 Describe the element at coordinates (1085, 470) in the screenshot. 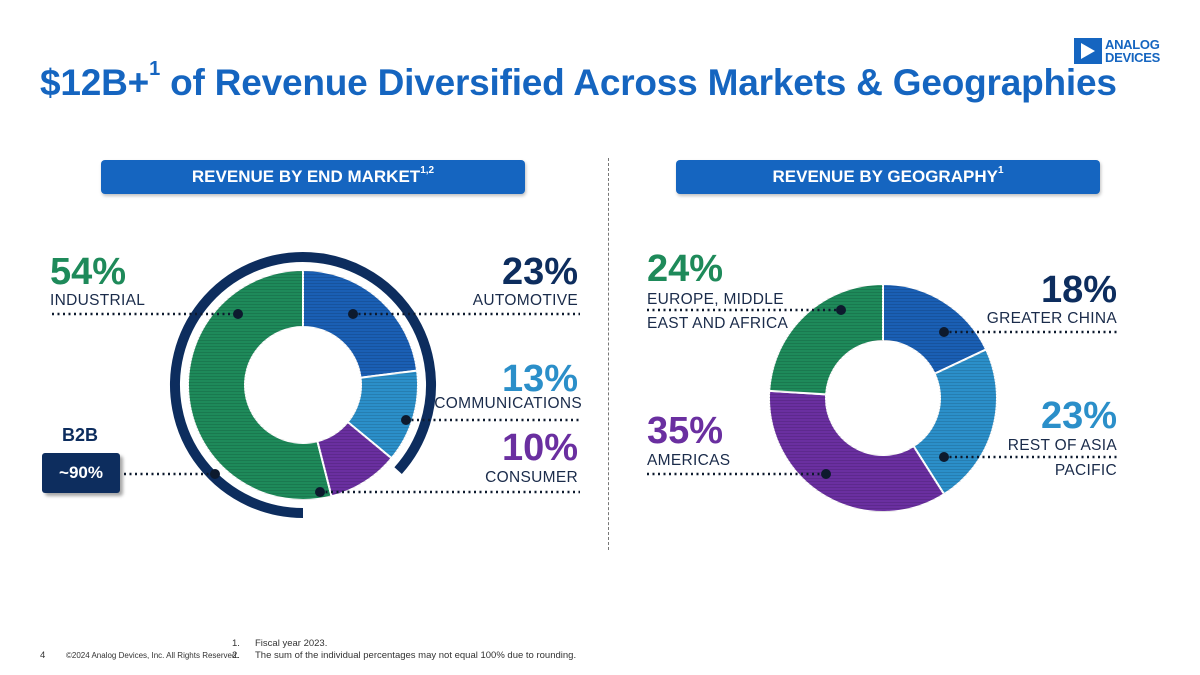

I see `rest-of-apac-label-line2: PACIFIC` at that location.